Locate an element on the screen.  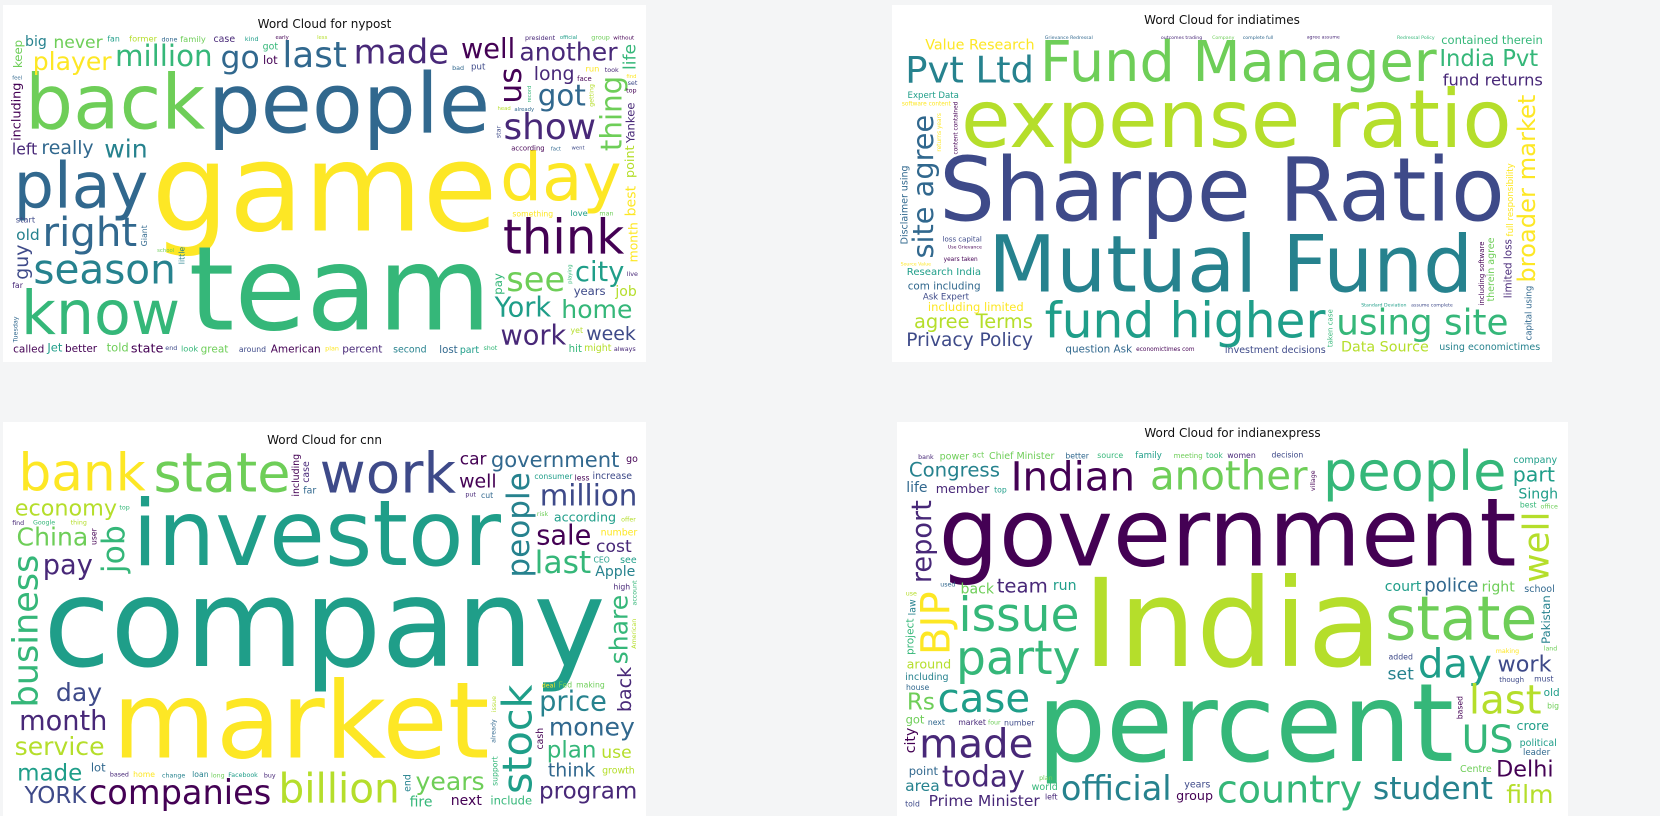
cloud-word: market is located at coordinates (300, 722).